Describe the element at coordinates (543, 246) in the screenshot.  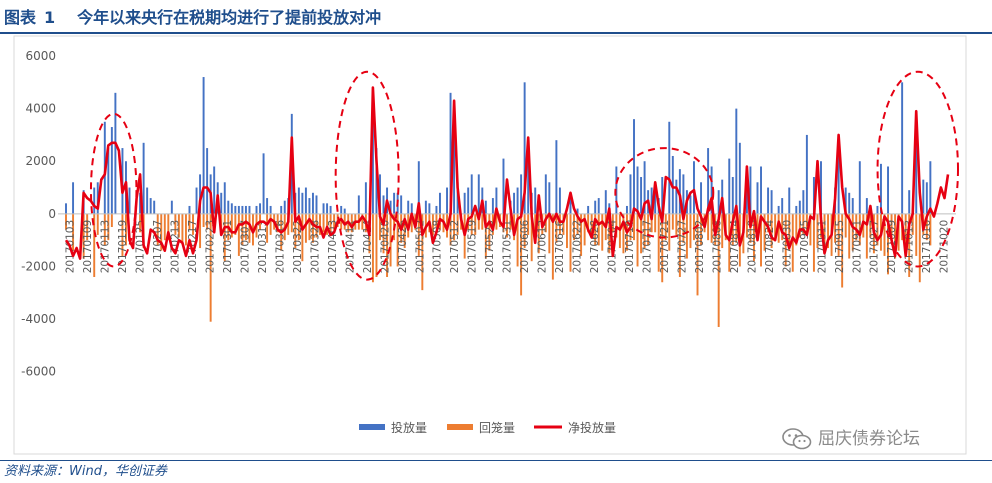
I see `x-tick-label: 20170612` at that location.